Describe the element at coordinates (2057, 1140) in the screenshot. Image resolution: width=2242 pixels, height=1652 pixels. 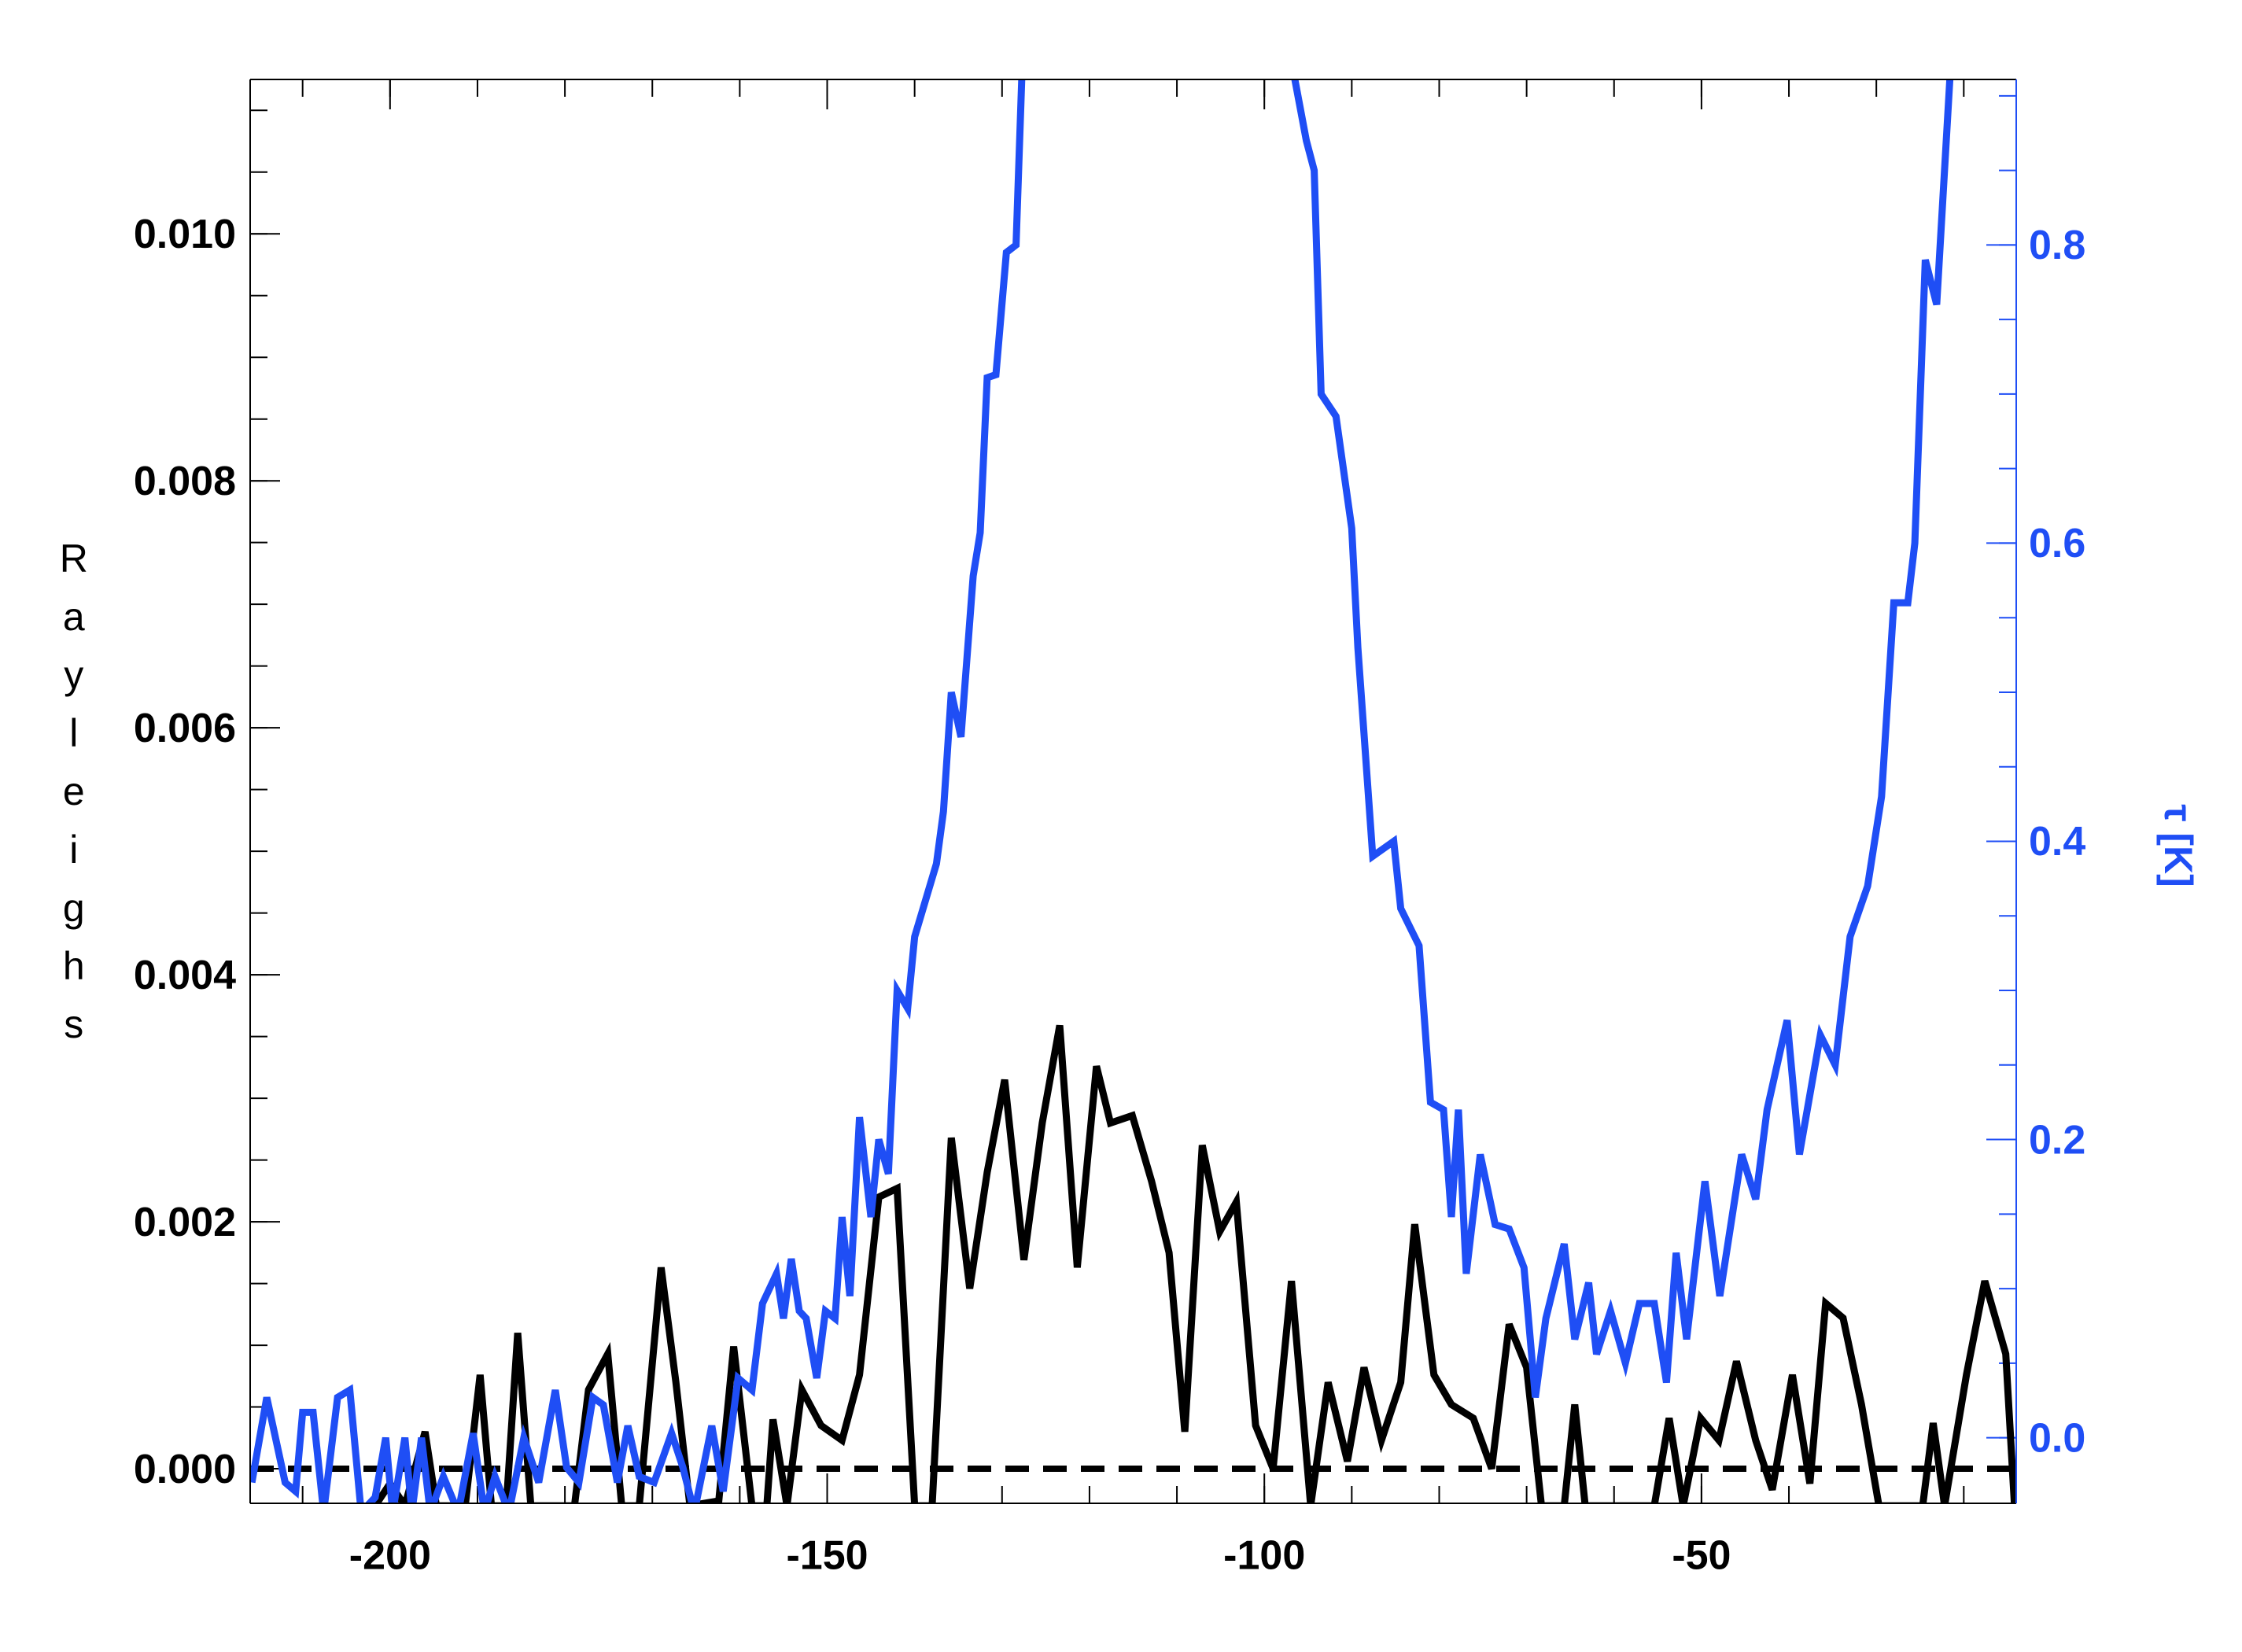
I see `y2-tick-label: 0.2` at that location.